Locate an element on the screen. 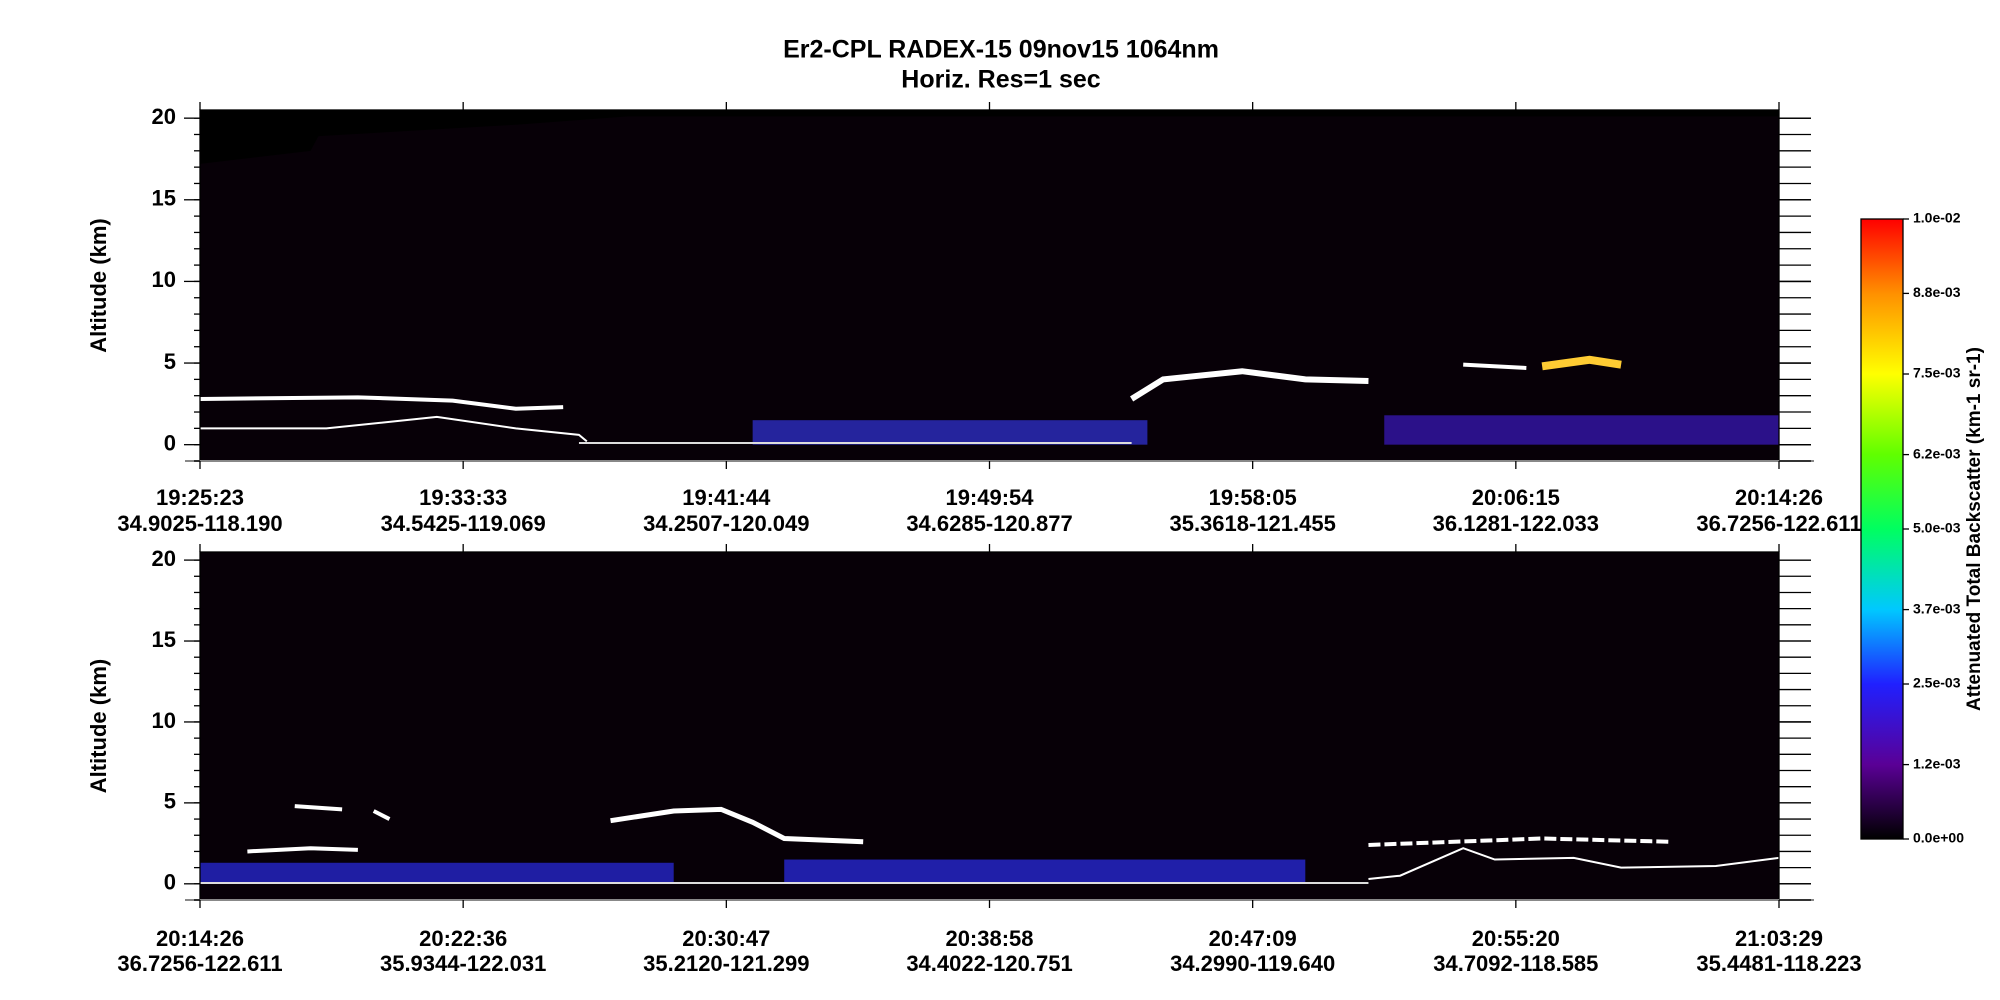 This screenshot has width=2000, height=1000. x-tick-position: 34.2507-120.049 is located at coordinates (726, 523).